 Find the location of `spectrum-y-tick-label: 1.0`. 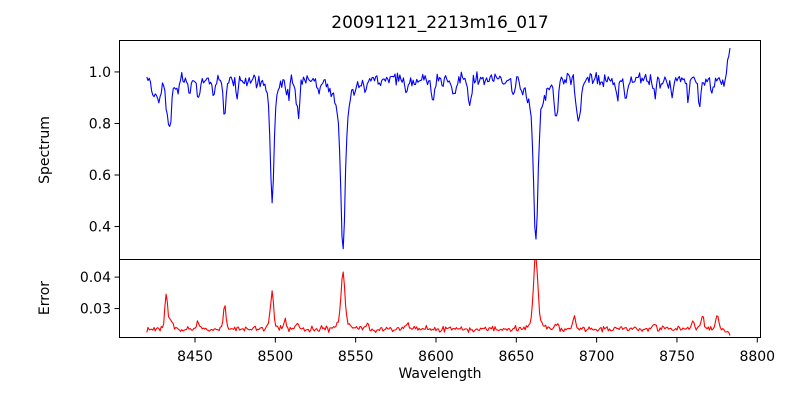

spectrum-y-tick-label: 1.0 is located at coordinates (100, 73).